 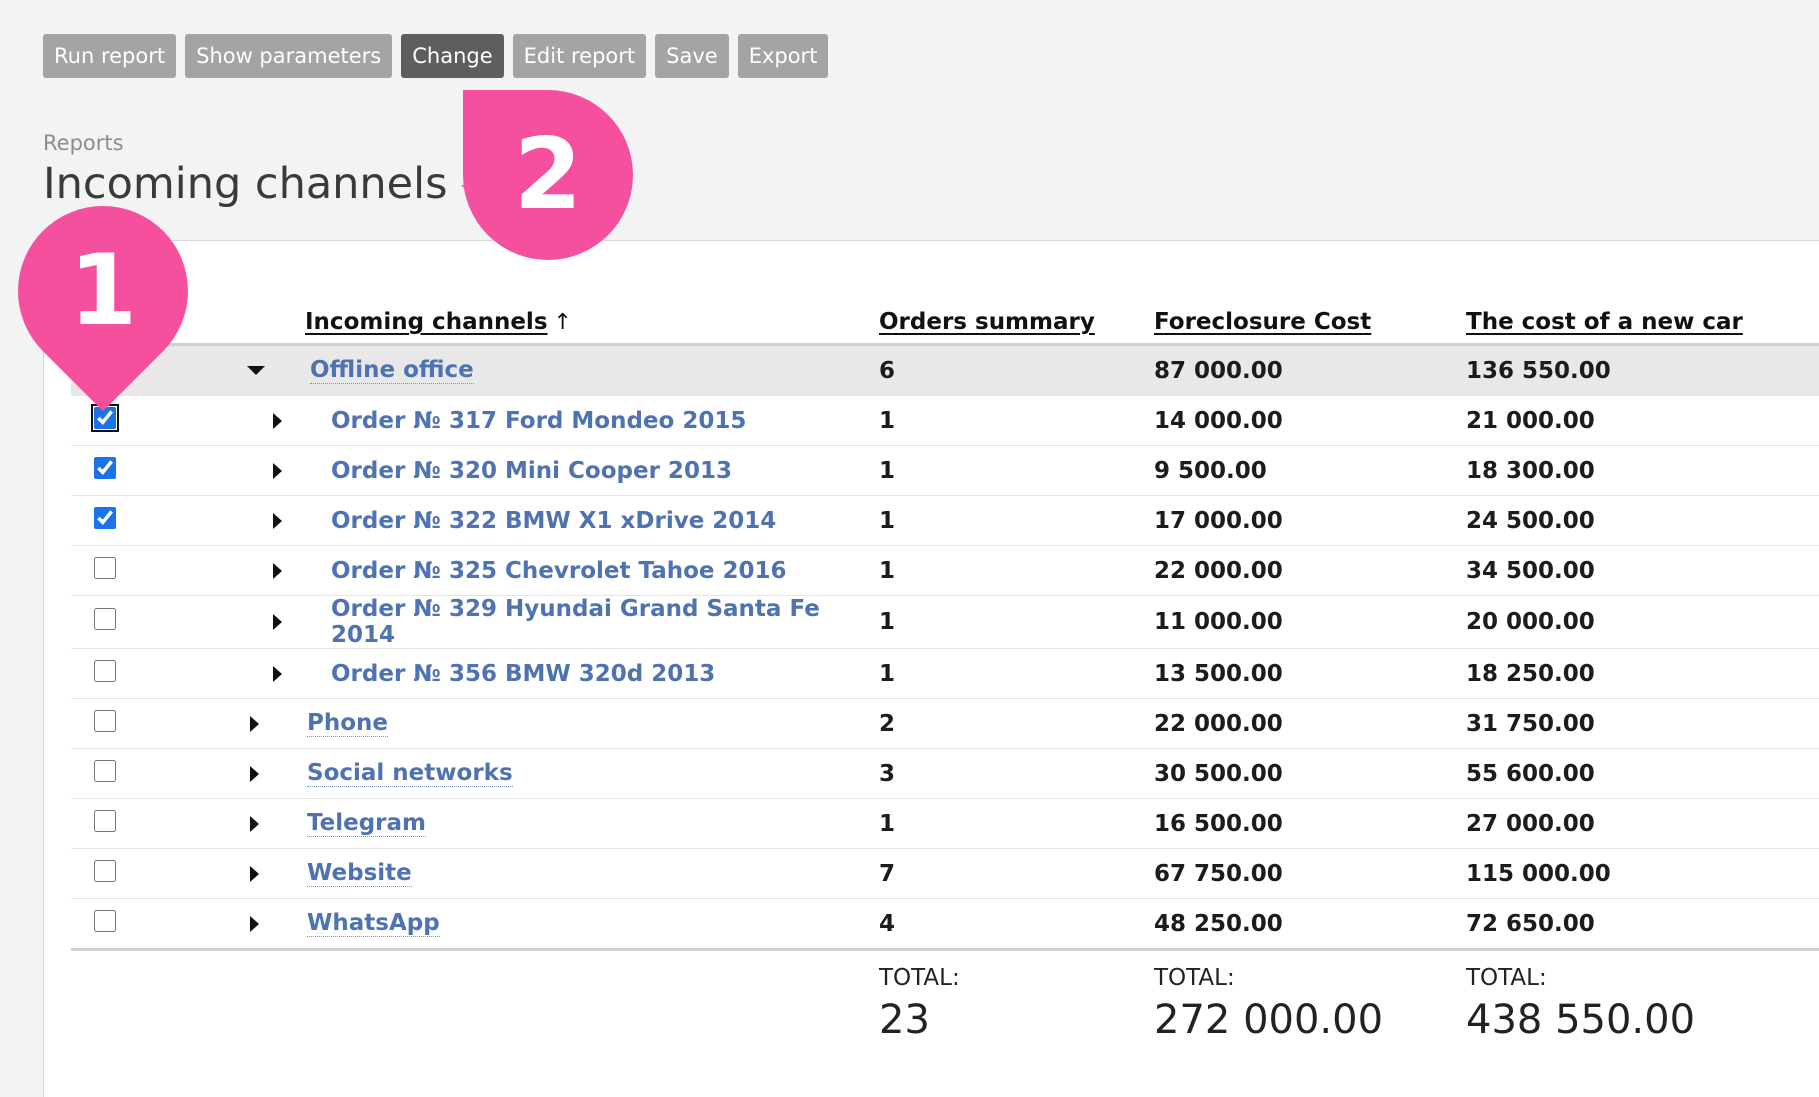 I want to click on group-row: WhatsApp 4 48 250.00 72 650.00, so click(x=945, y=924).